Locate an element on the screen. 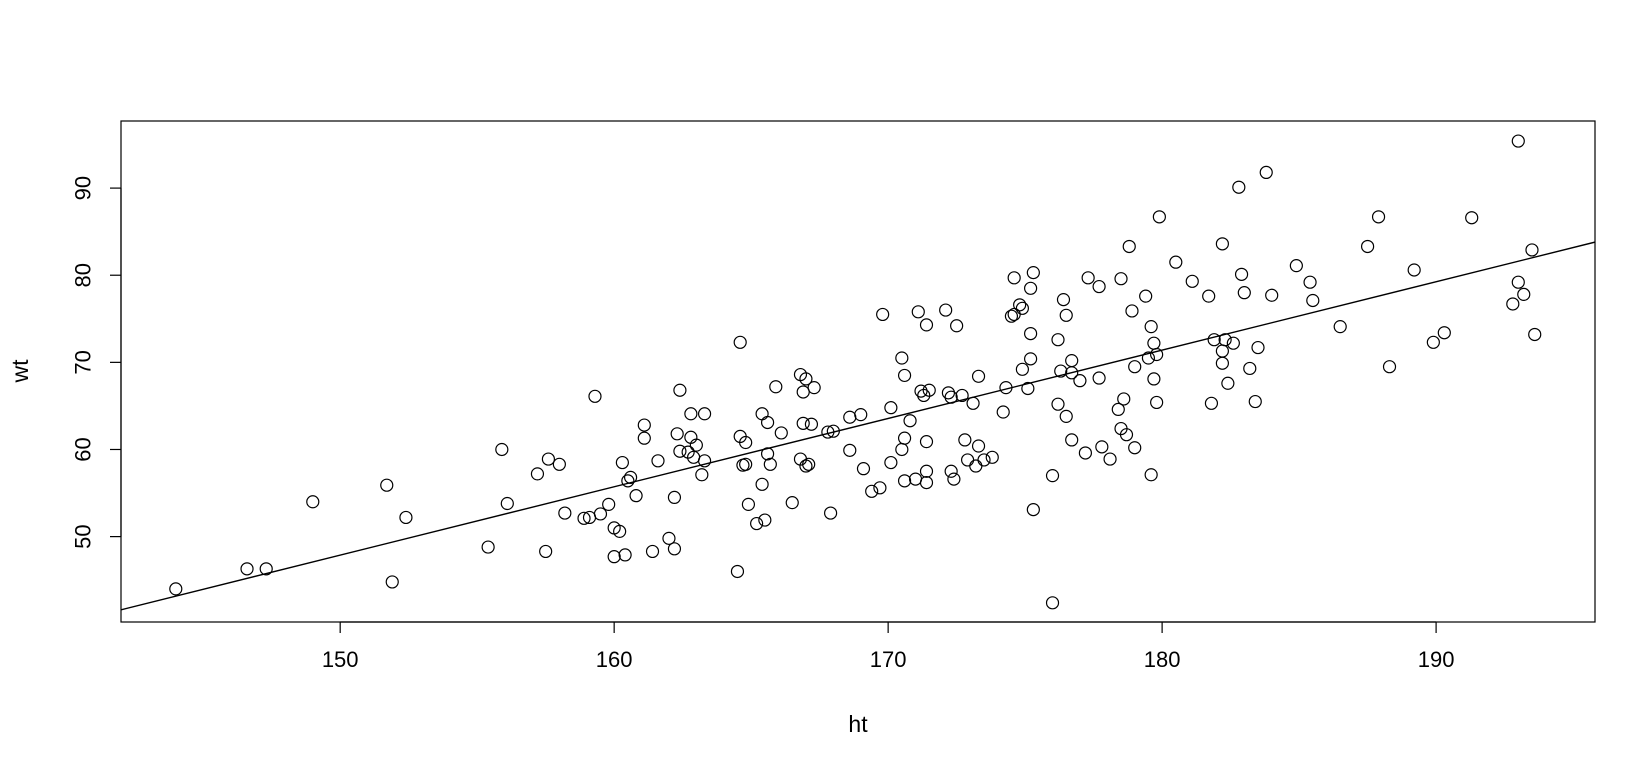  y-tick-label: 70 is located at coordinates (83, 362).